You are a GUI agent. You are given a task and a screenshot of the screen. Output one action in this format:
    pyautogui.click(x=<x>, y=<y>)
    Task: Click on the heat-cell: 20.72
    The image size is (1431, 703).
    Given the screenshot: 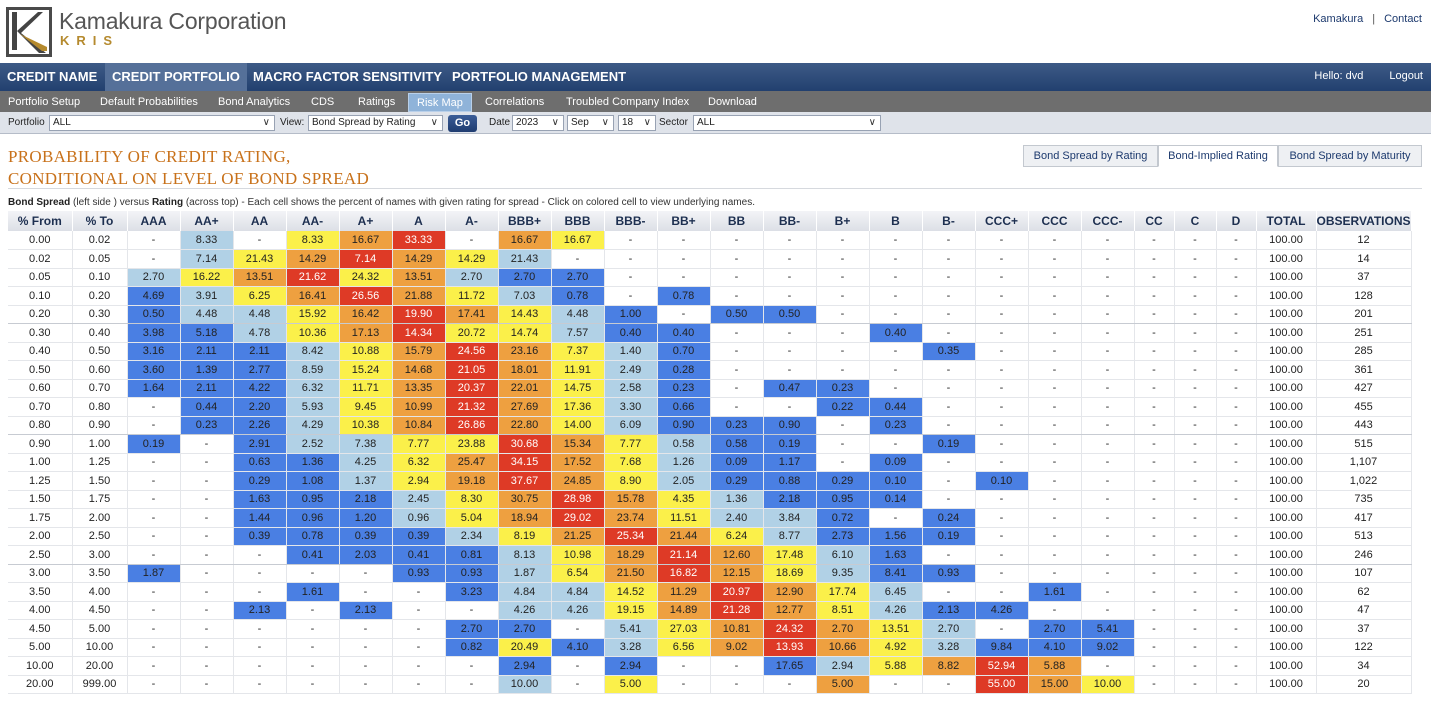 What is the action you would take?
    pyautogui.click(x=472, y=333)
    